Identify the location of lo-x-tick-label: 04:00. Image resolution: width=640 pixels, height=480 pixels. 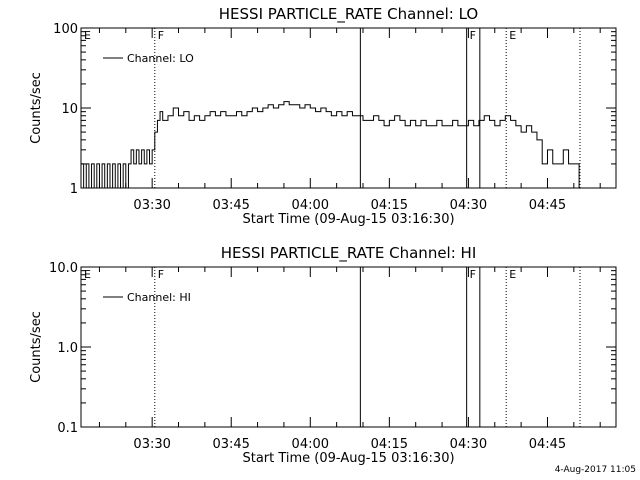
(310, 205).